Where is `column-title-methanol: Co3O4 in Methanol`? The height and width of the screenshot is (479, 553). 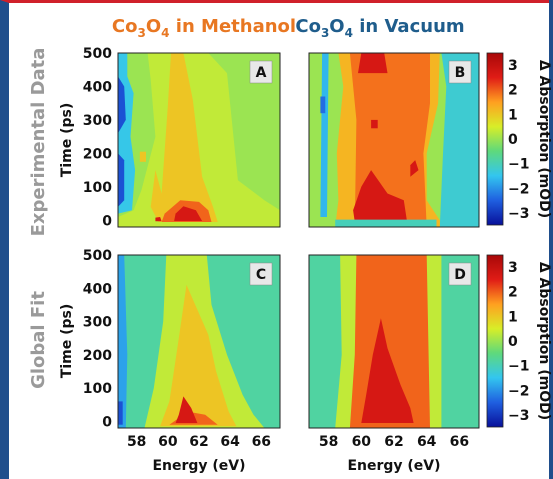 column-title-methanol: Co3O4 in Methanol is located at coordinates (204, 28).